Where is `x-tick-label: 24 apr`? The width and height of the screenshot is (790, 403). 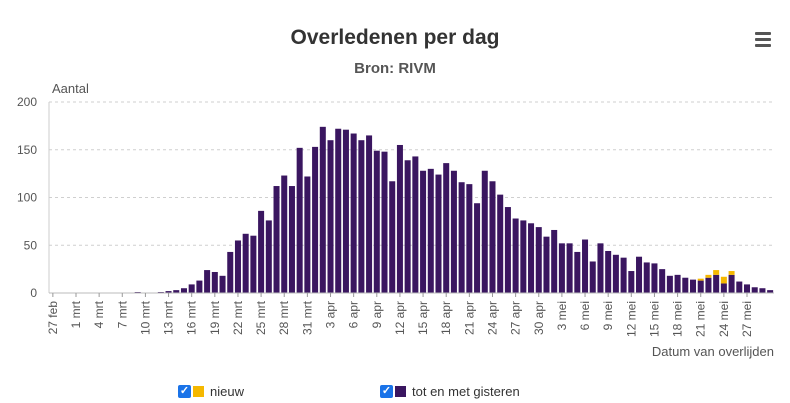
x-tick-label: 24 apr is located at coordinates (492, 318).